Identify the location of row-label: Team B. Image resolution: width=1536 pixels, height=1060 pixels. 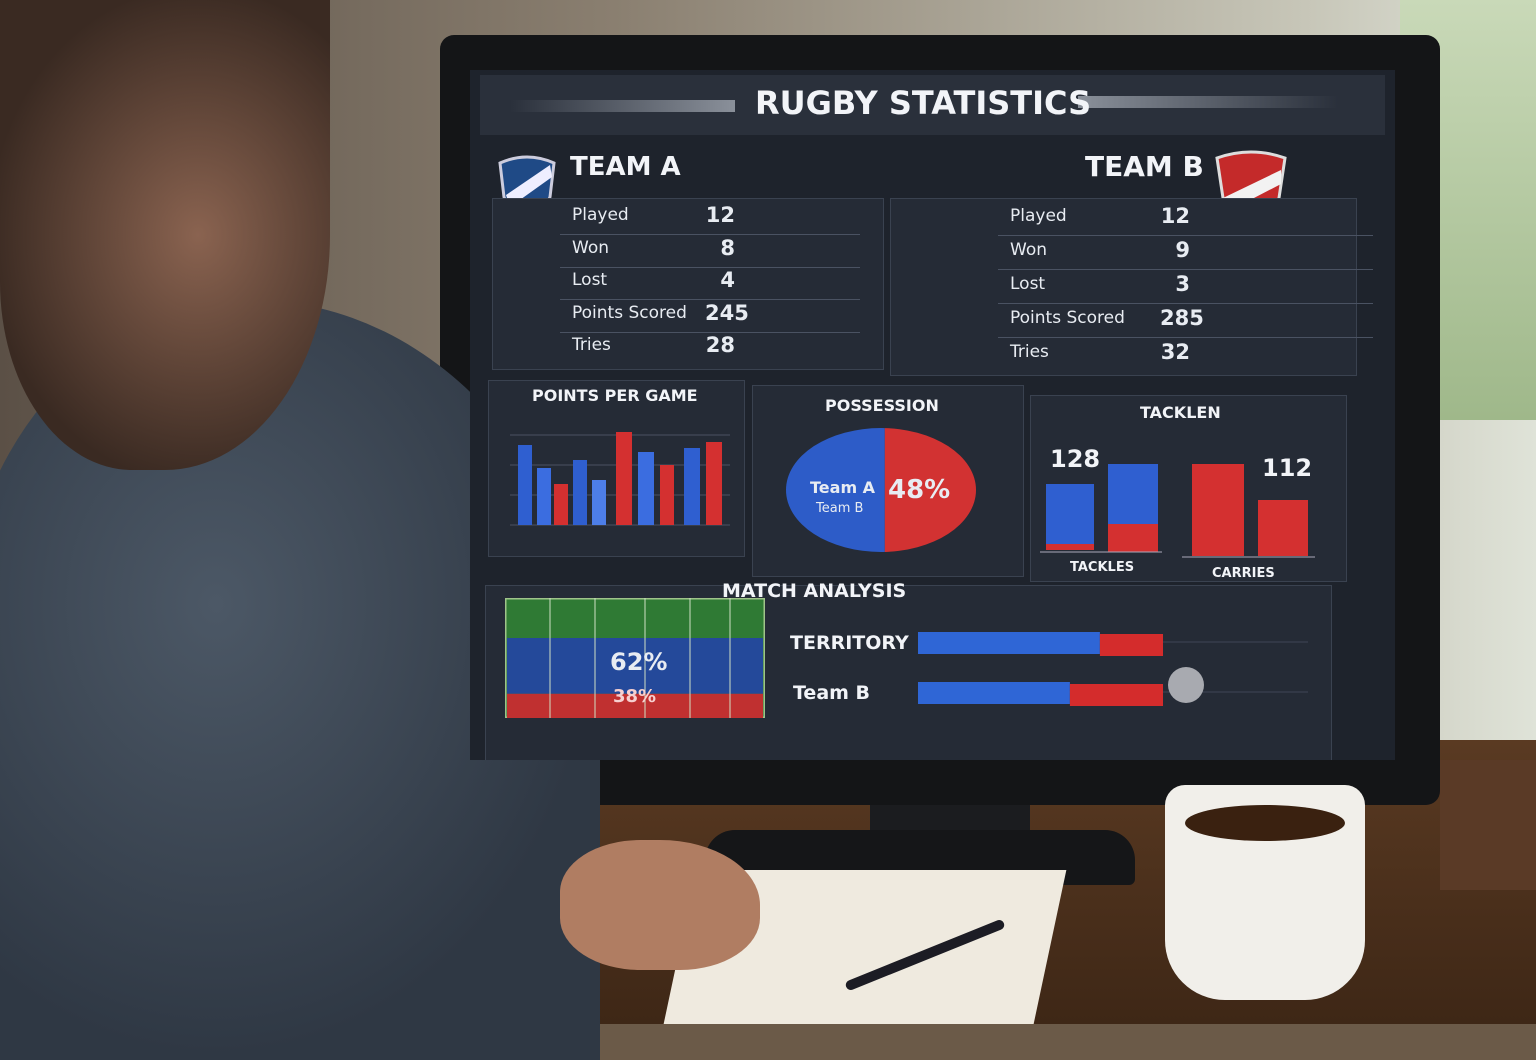
(832, 693).